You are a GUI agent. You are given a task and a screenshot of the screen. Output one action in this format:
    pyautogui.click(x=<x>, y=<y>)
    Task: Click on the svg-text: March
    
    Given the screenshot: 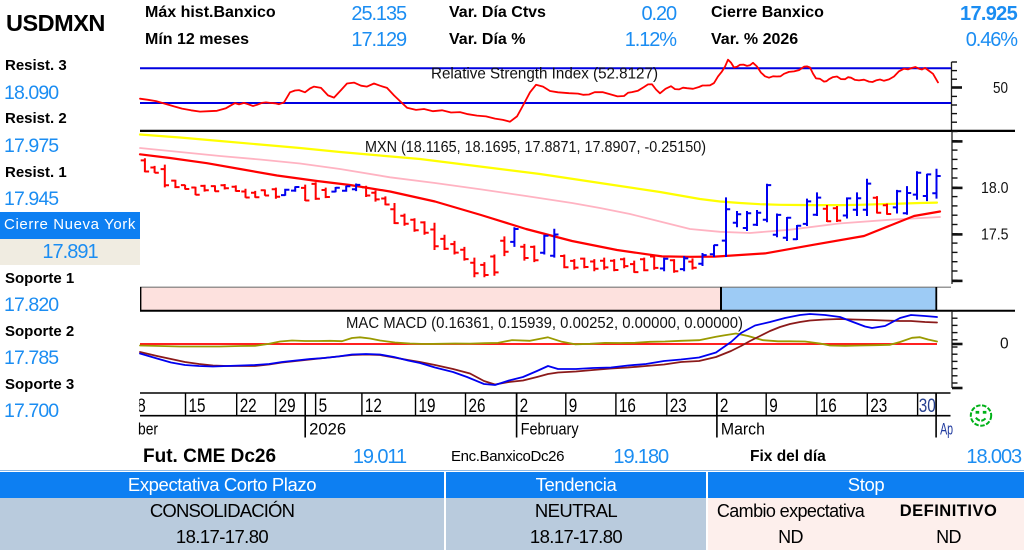 What is the action you would take?
    pyautogui.click(x=743, y=430)
    